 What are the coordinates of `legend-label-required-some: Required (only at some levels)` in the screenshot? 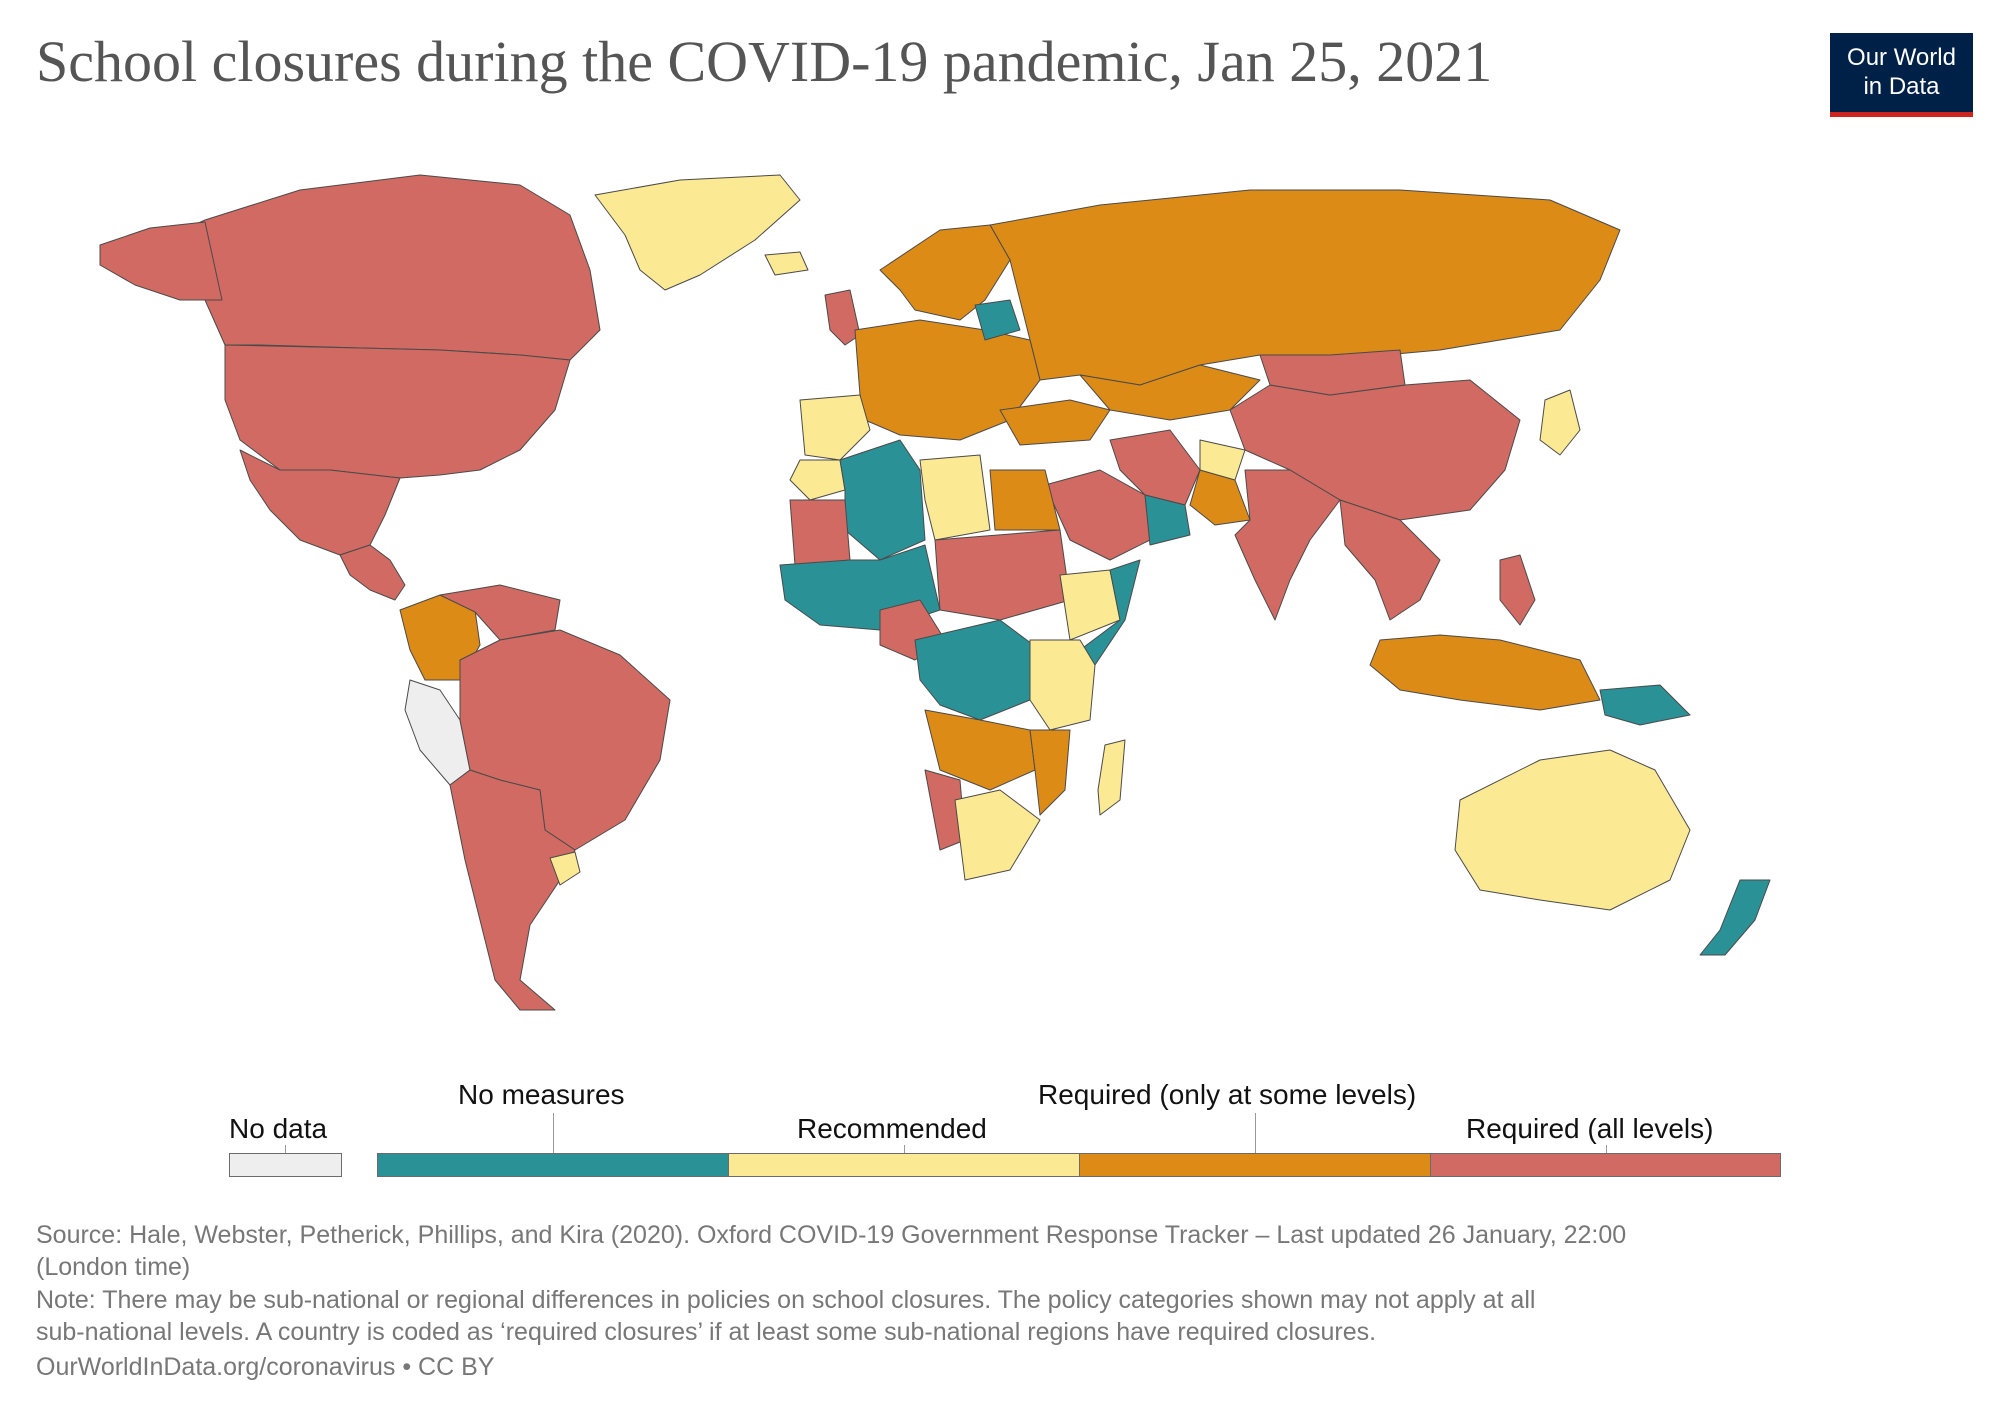 It's located at (1227, 1094).